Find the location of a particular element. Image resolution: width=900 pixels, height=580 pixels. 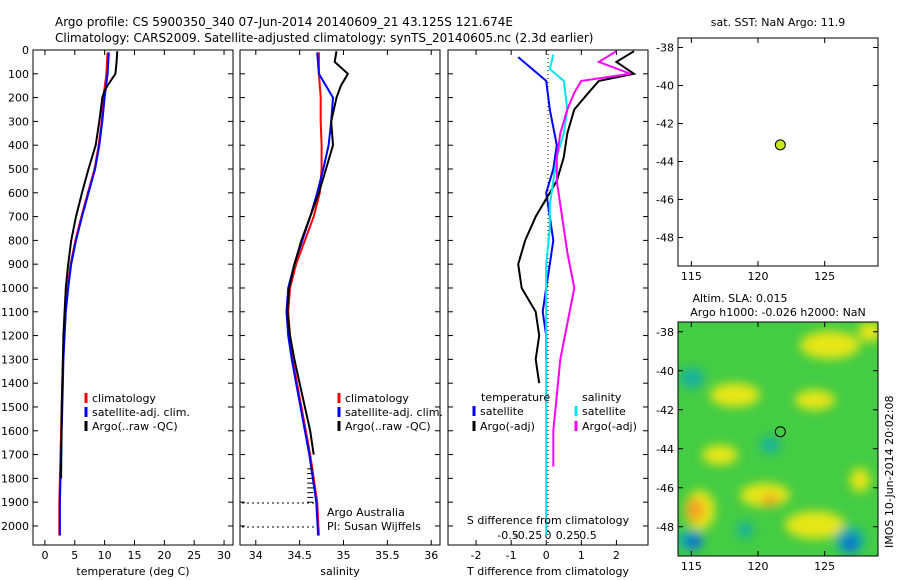

p-sst-xtick-label: 125 is located at coordinates (824, 276).